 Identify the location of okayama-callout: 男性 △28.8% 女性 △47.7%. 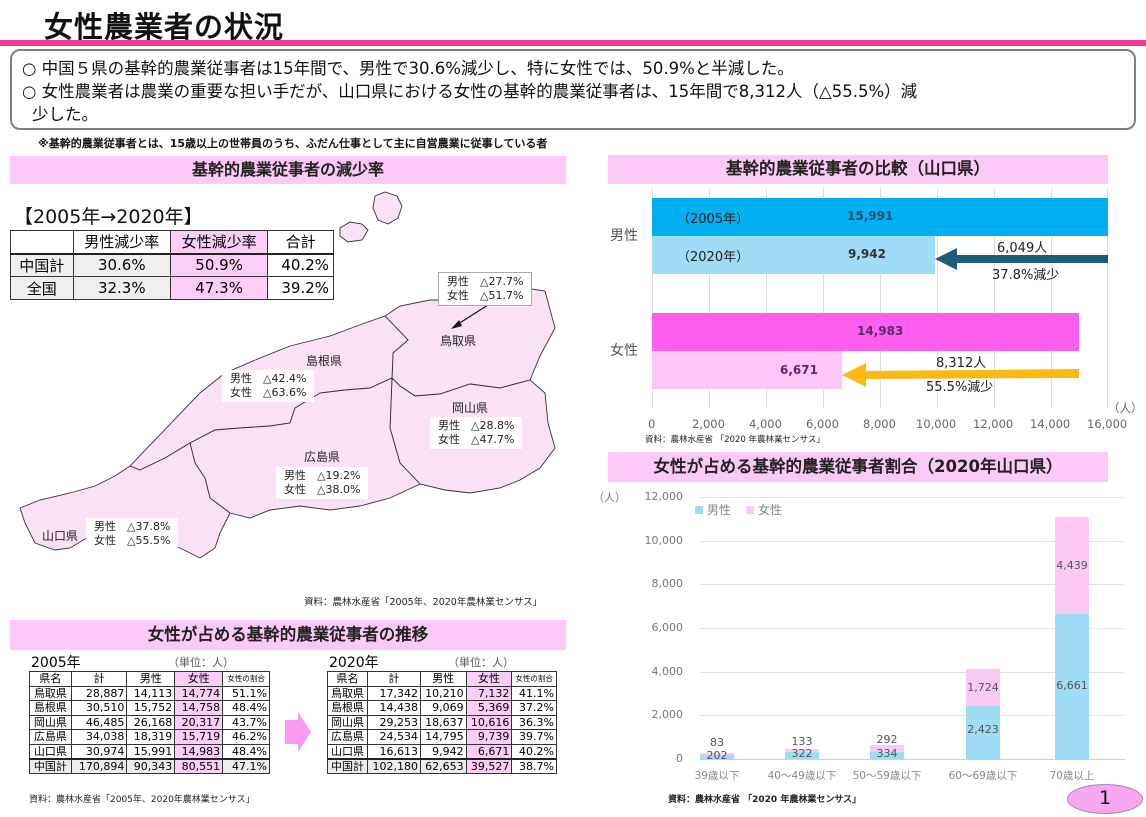
(476, 433).